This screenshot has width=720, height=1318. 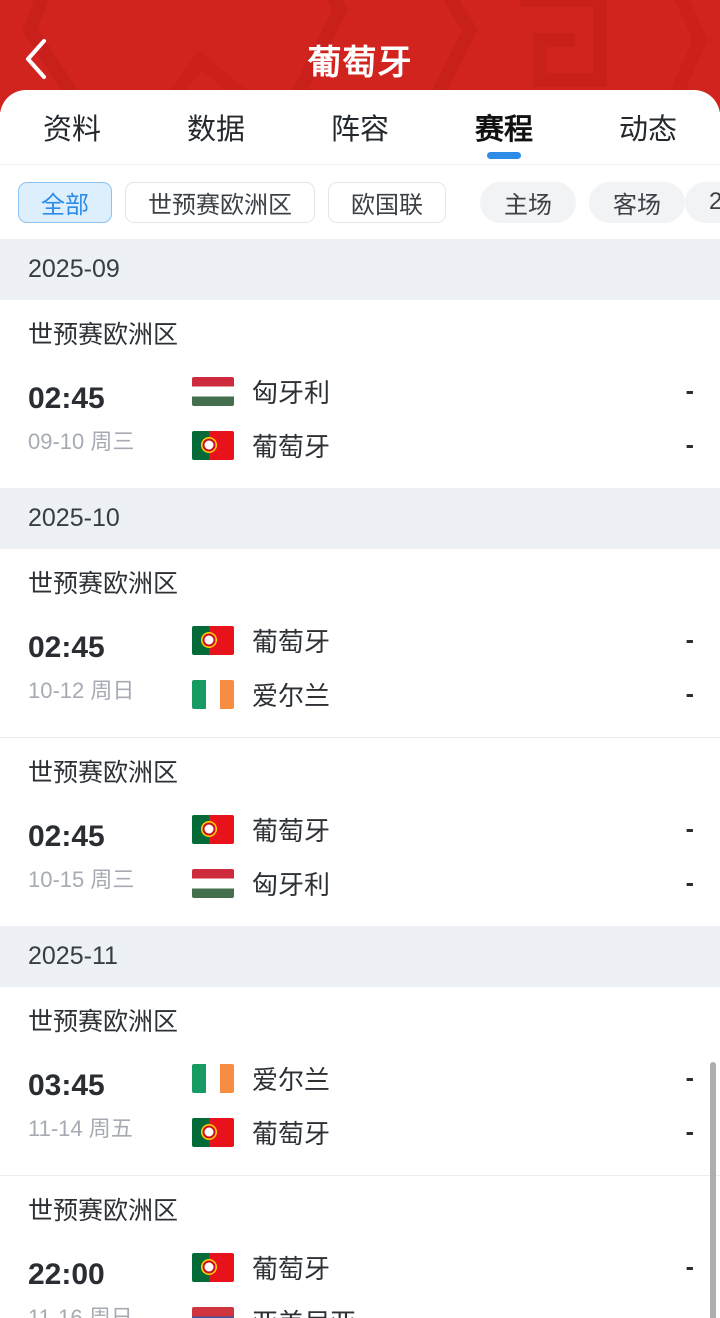 I want to click on tab-news: 动态, so click(x=648, y=127).